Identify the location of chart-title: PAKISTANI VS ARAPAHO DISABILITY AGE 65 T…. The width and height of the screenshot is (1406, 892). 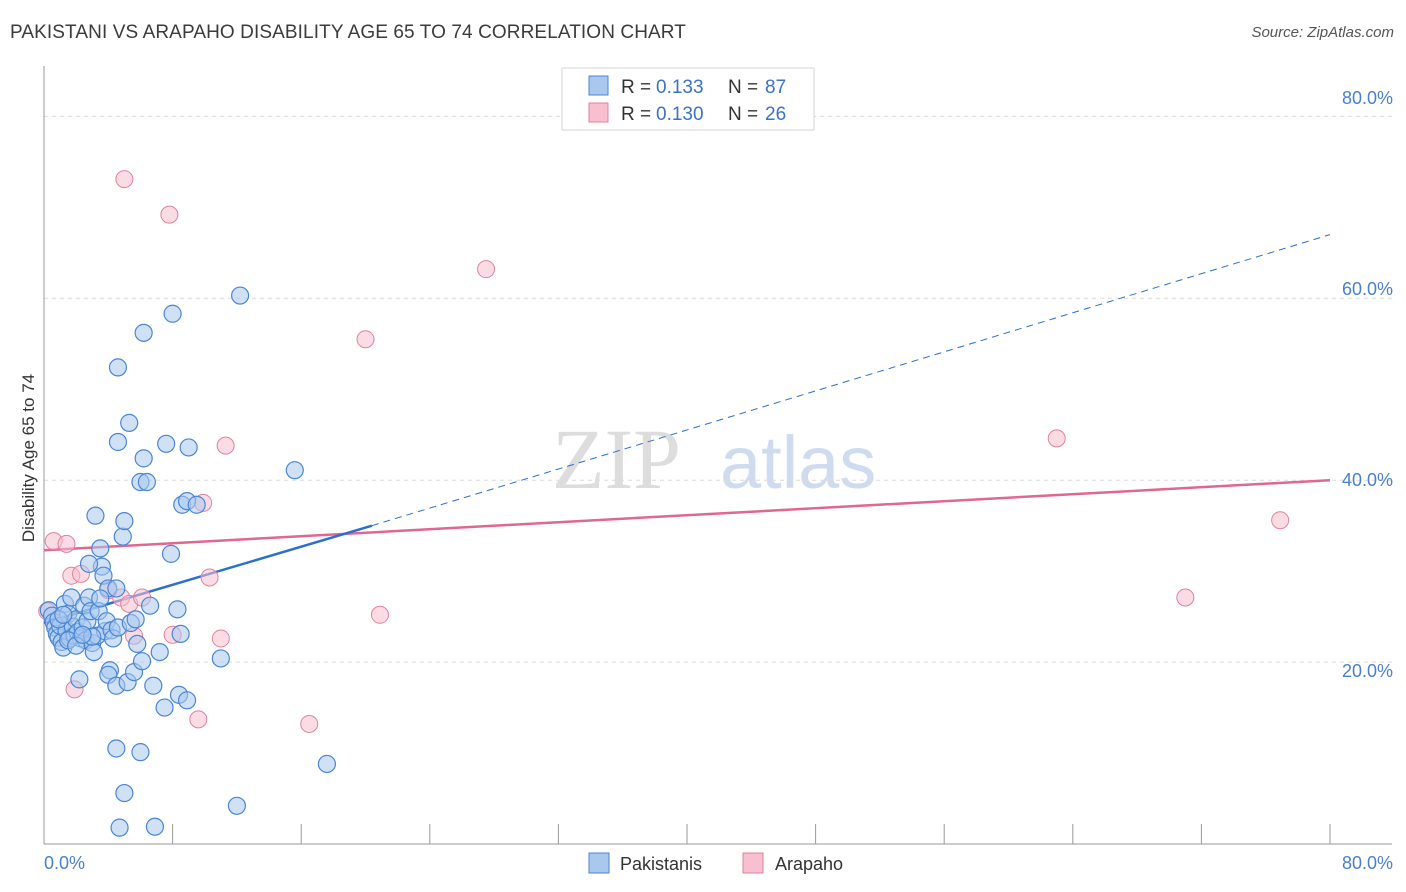
(348, 32).